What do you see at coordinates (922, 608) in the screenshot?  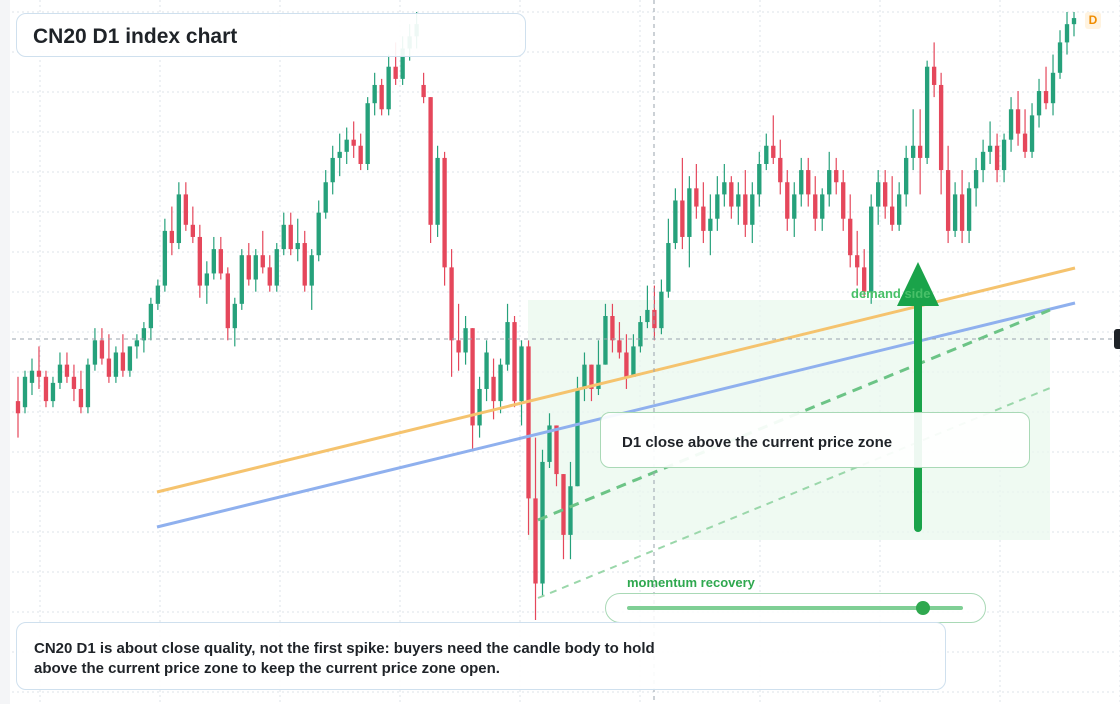 I see `momentum-knob` at bounding box center [922, 608].